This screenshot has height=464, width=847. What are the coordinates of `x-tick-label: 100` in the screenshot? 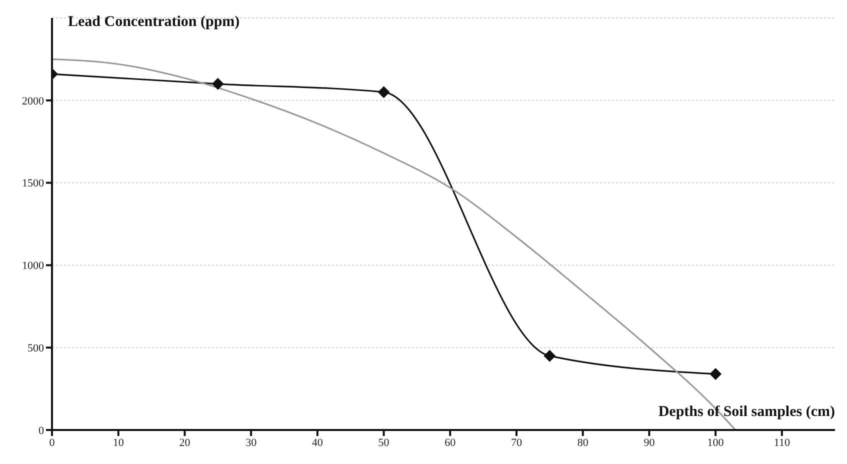 It's located at (715, 442).